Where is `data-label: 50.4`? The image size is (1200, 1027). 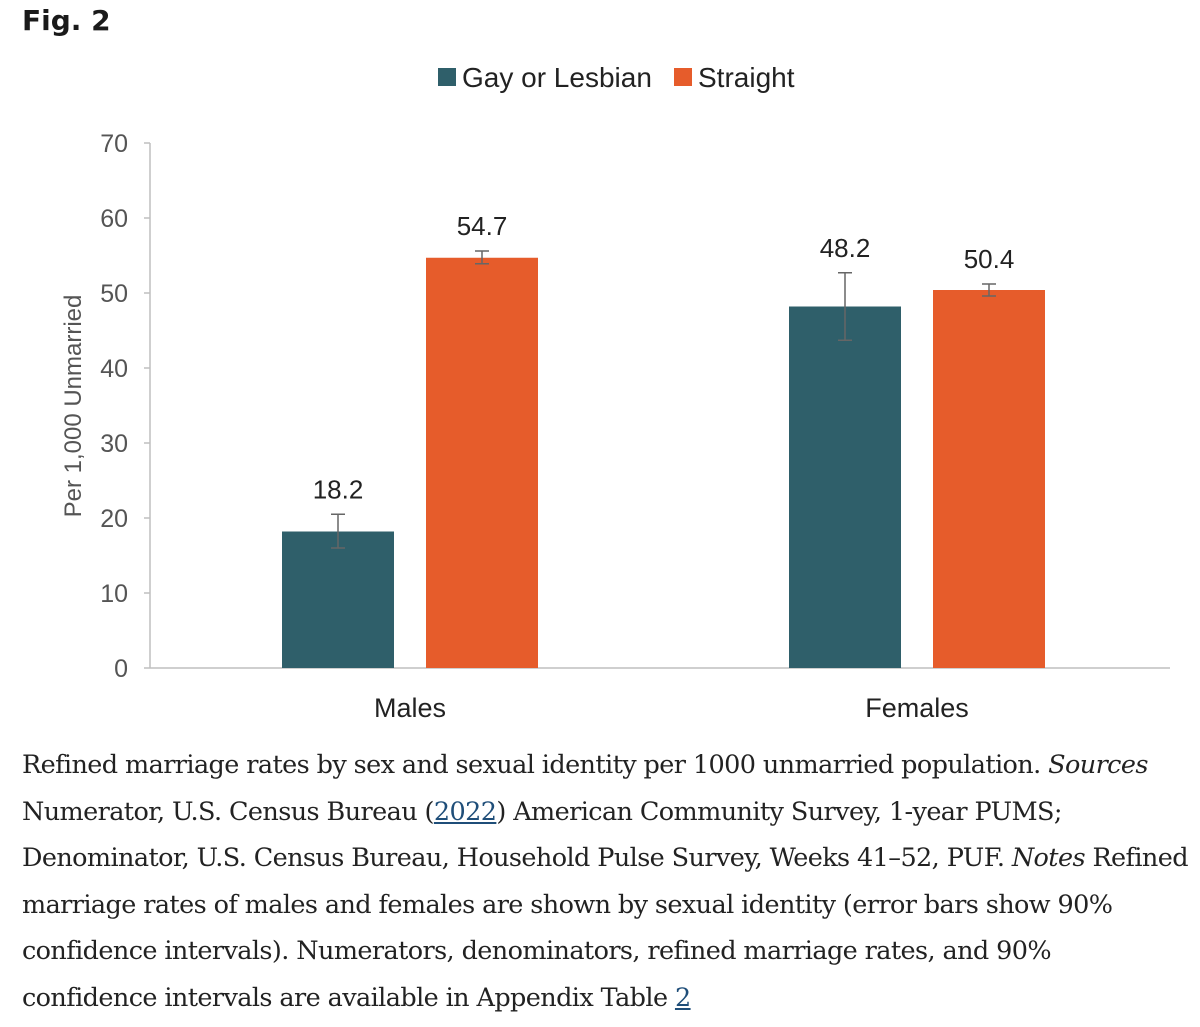 data-label: 50.4 is located at coordinates (989, 259).